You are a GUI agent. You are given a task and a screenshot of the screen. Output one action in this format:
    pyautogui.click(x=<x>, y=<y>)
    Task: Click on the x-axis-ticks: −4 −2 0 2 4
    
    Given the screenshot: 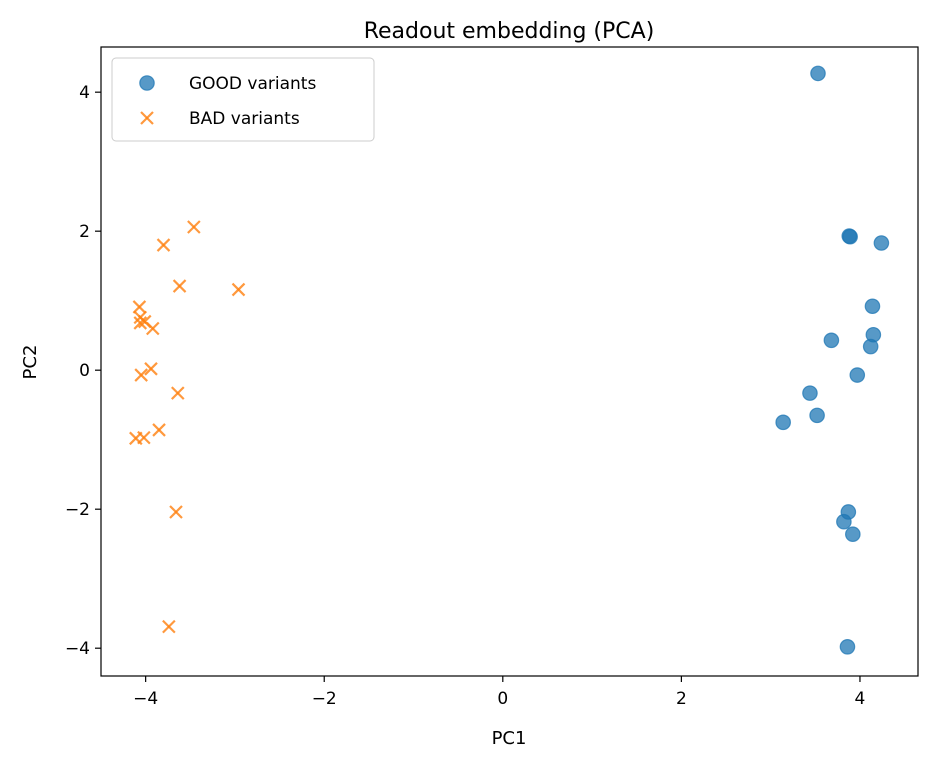 What is the action you would take?
    pyautogui.click(x=499, y=692)
    